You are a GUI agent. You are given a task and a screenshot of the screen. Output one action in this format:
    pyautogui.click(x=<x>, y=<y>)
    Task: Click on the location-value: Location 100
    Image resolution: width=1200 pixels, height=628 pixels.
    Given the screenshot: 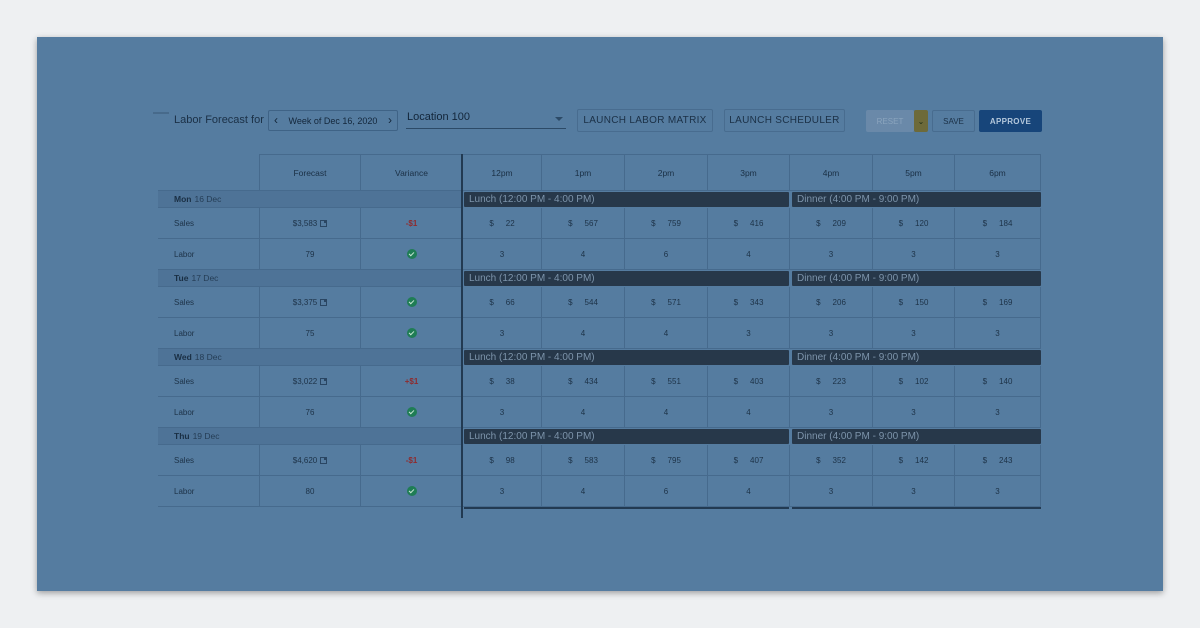 What is the action you would take?
    pyautogui.click(x=438, y=117)
    